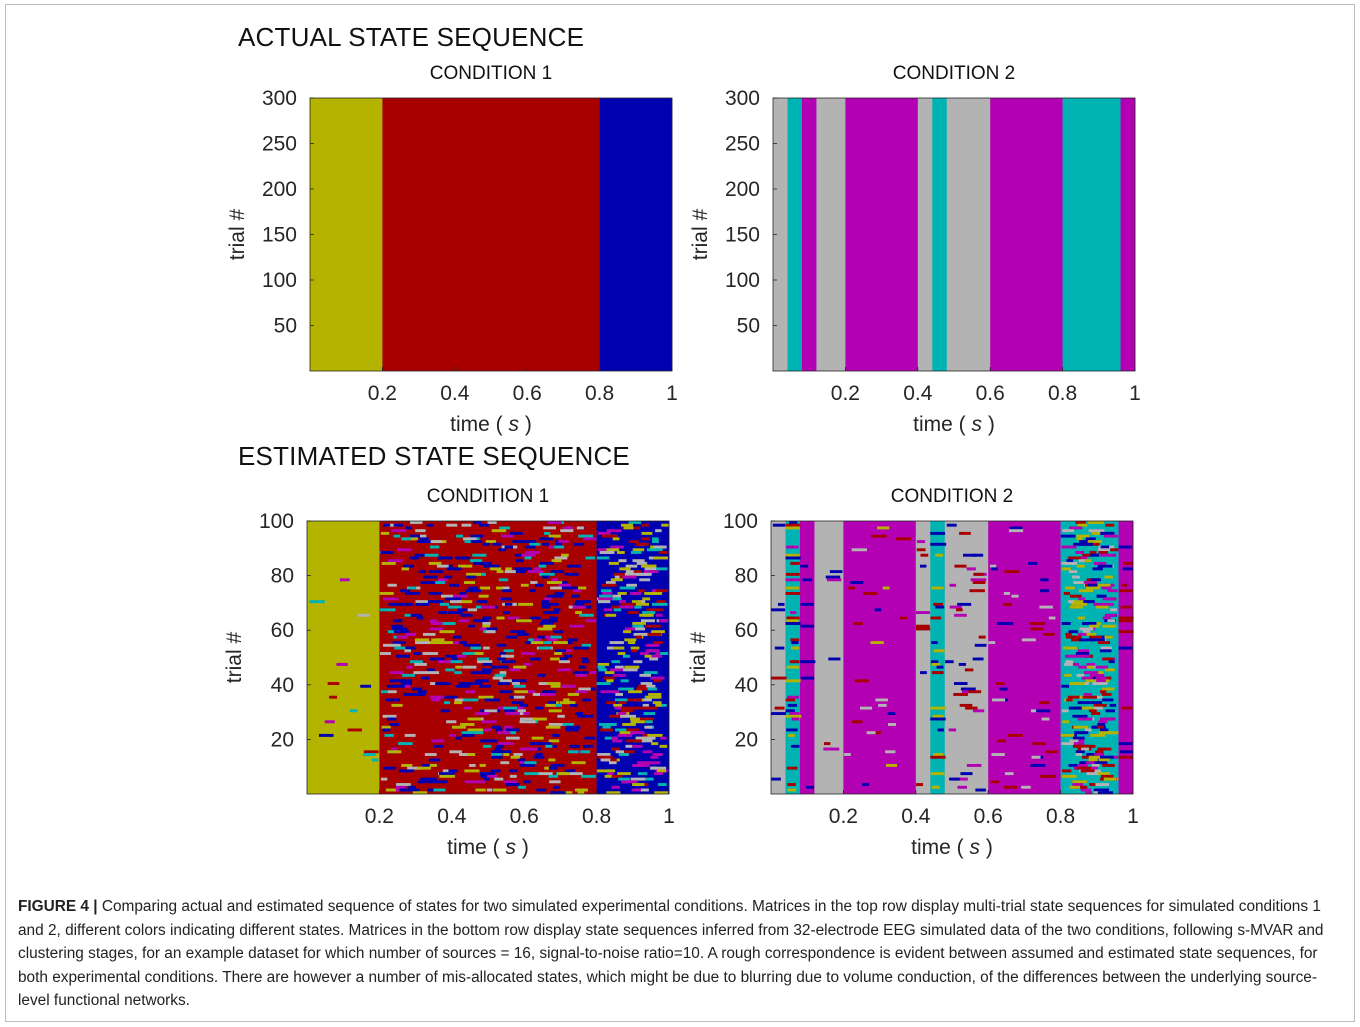 The image size is (1360, 1027). What do you see at coordinates (1133, 816) in the screenshot?
I see `x-tick-label: 1` at bounding box center [1133, 816].